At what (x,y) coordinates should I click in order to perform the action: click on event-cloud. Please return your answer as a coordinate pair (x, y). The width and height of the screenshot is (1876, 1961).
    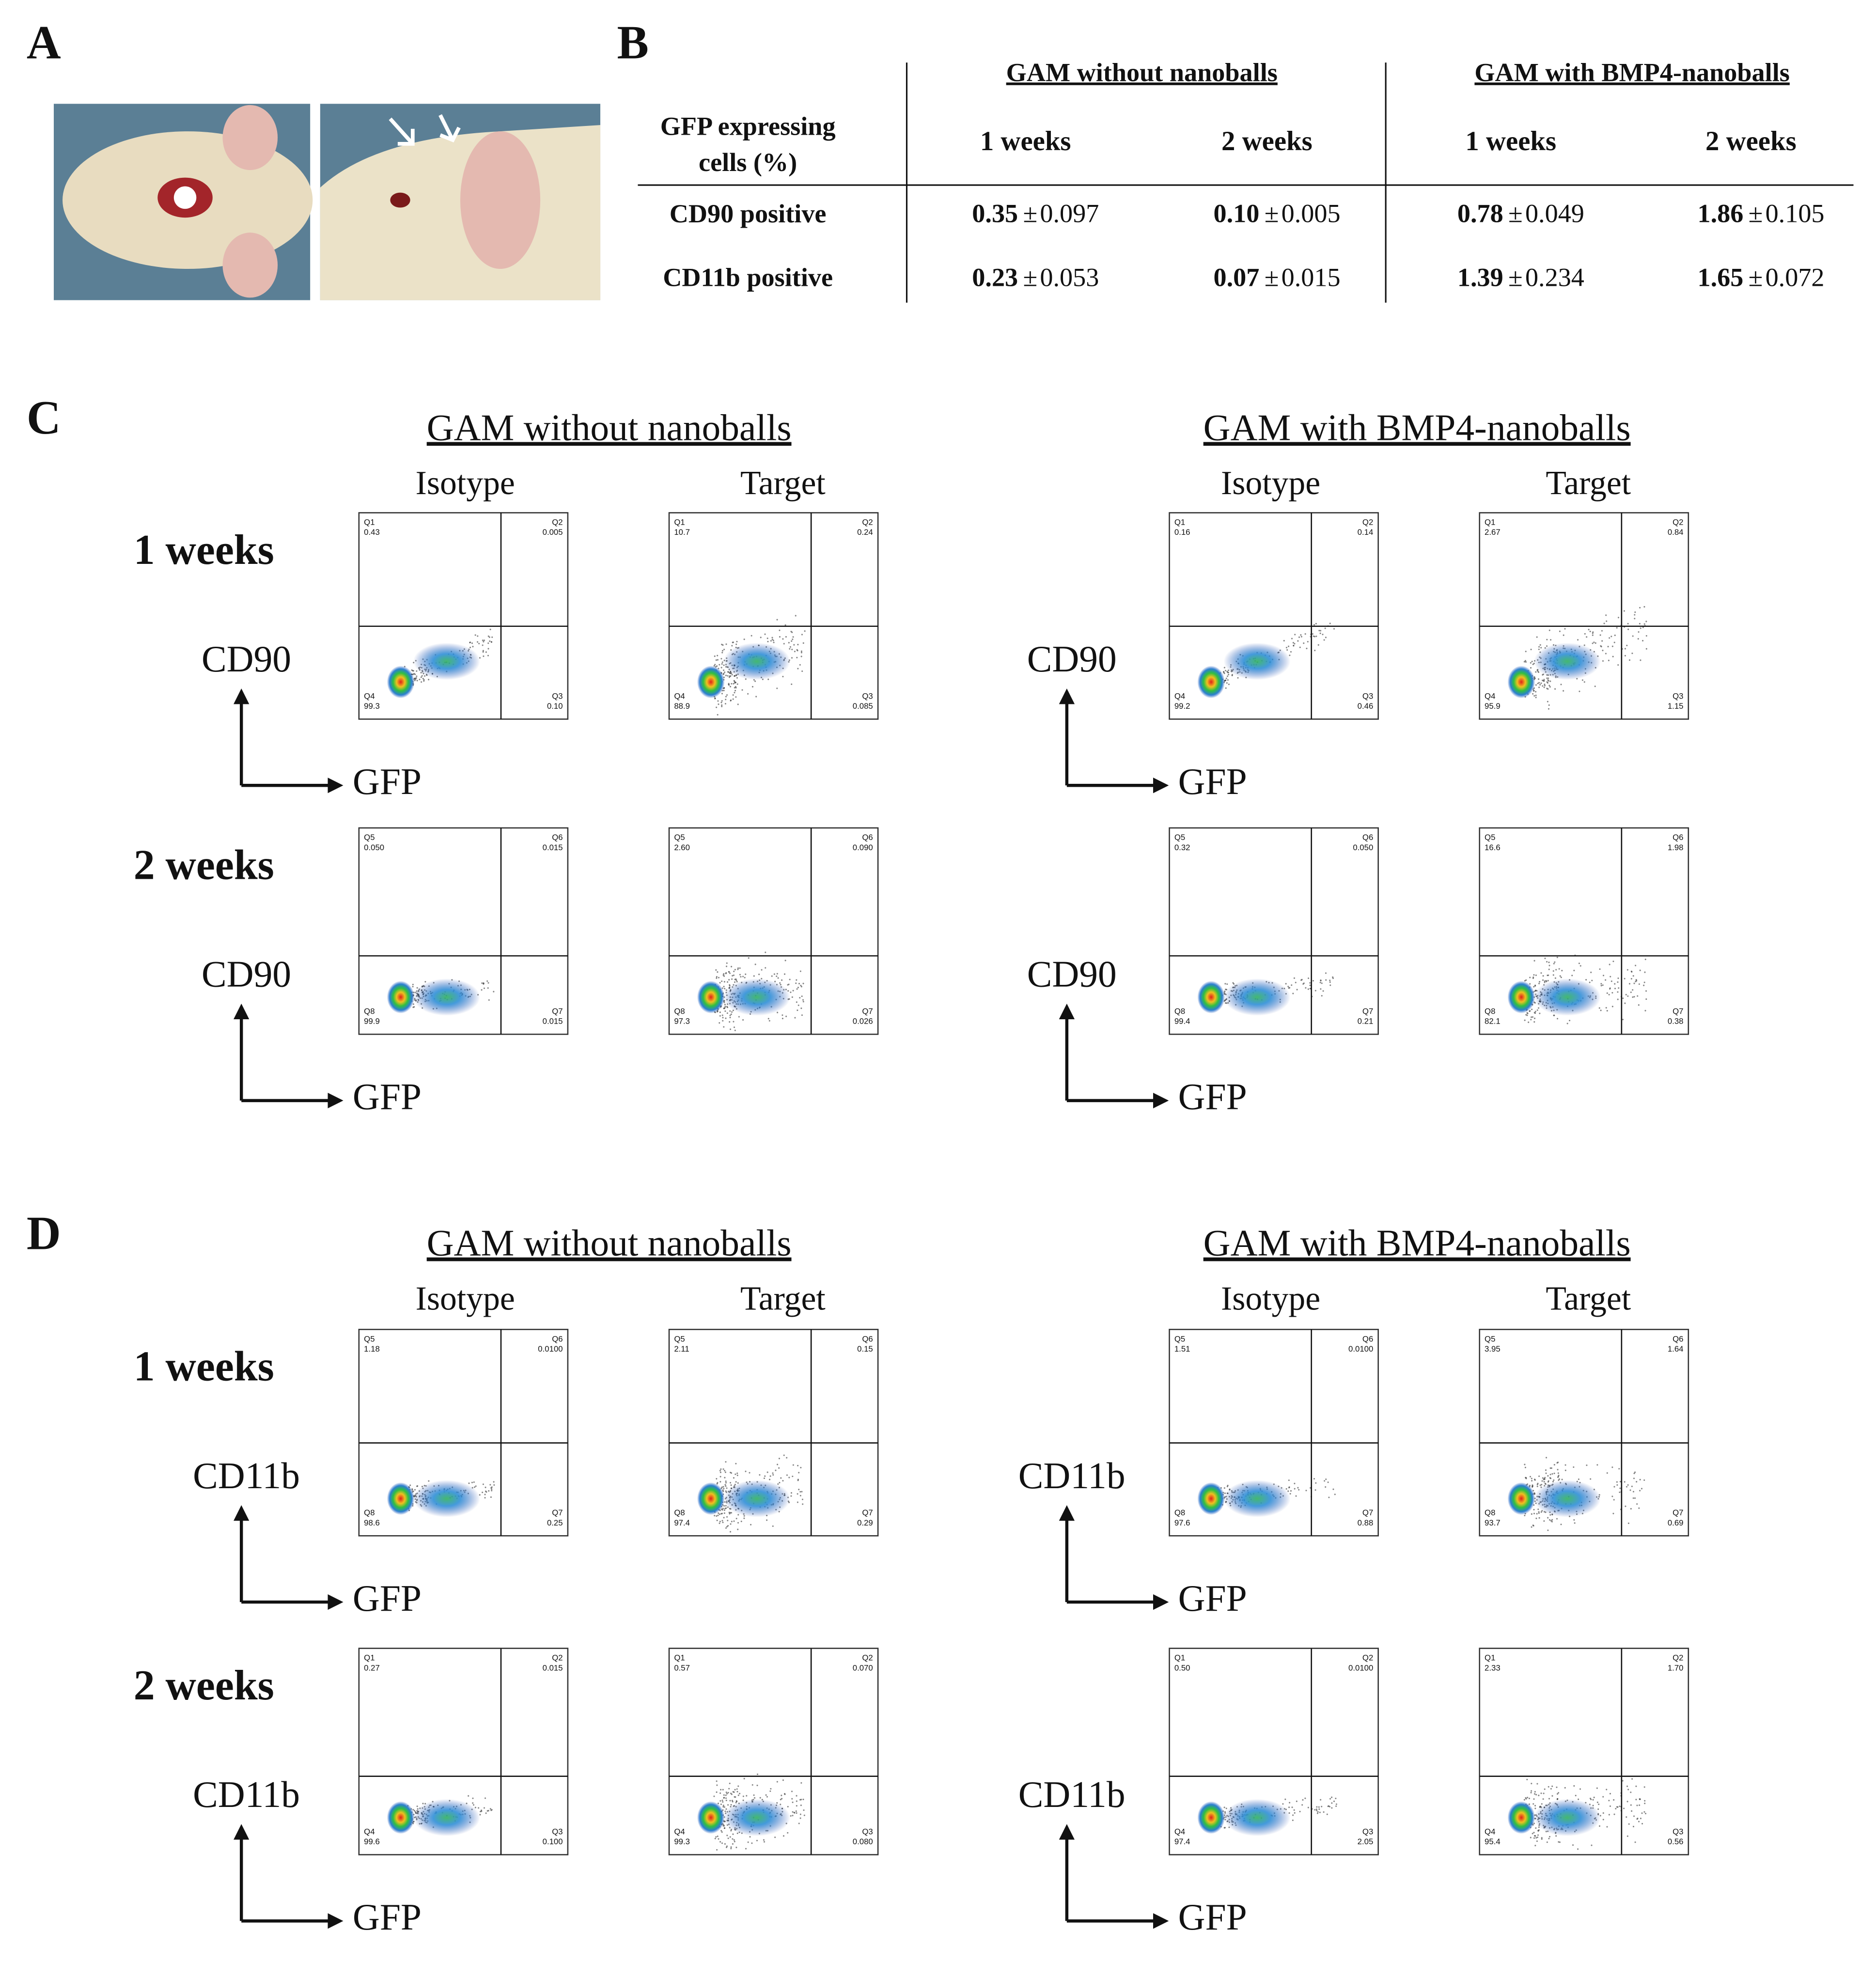
    Looking at the image, I should click on (1567, 661).